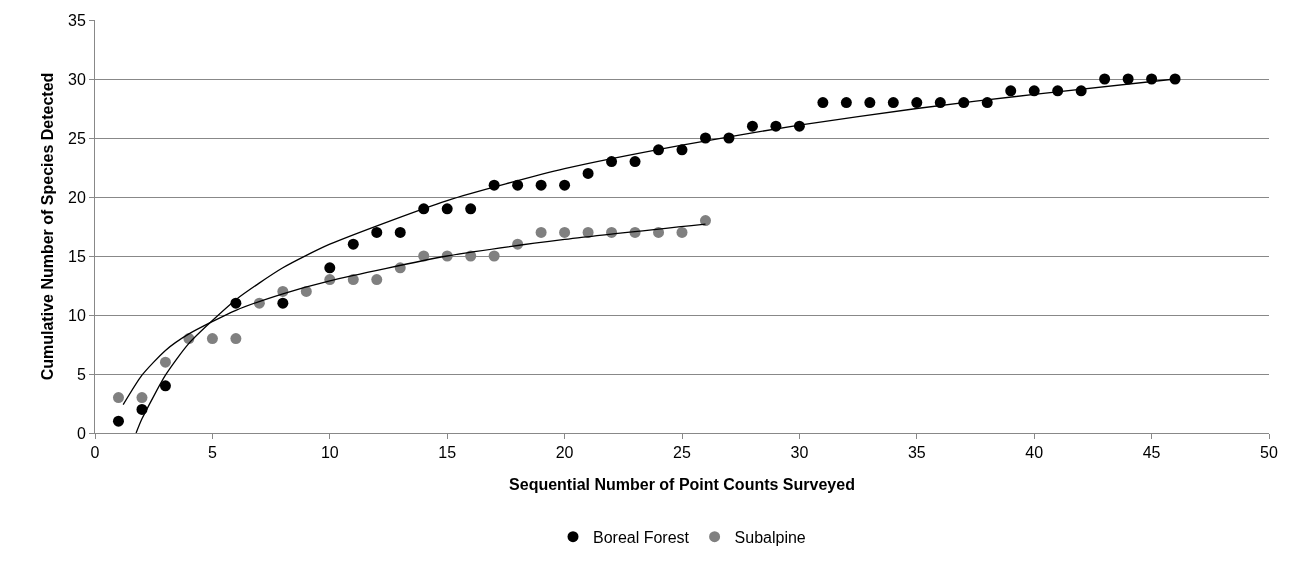 Image resolution: width=1294 pixels, height=566 pixels. What do you see at coordinates (77, 20) in the screenshot?
I see `y-tick-label: 35` at bounding box center [77, 20].